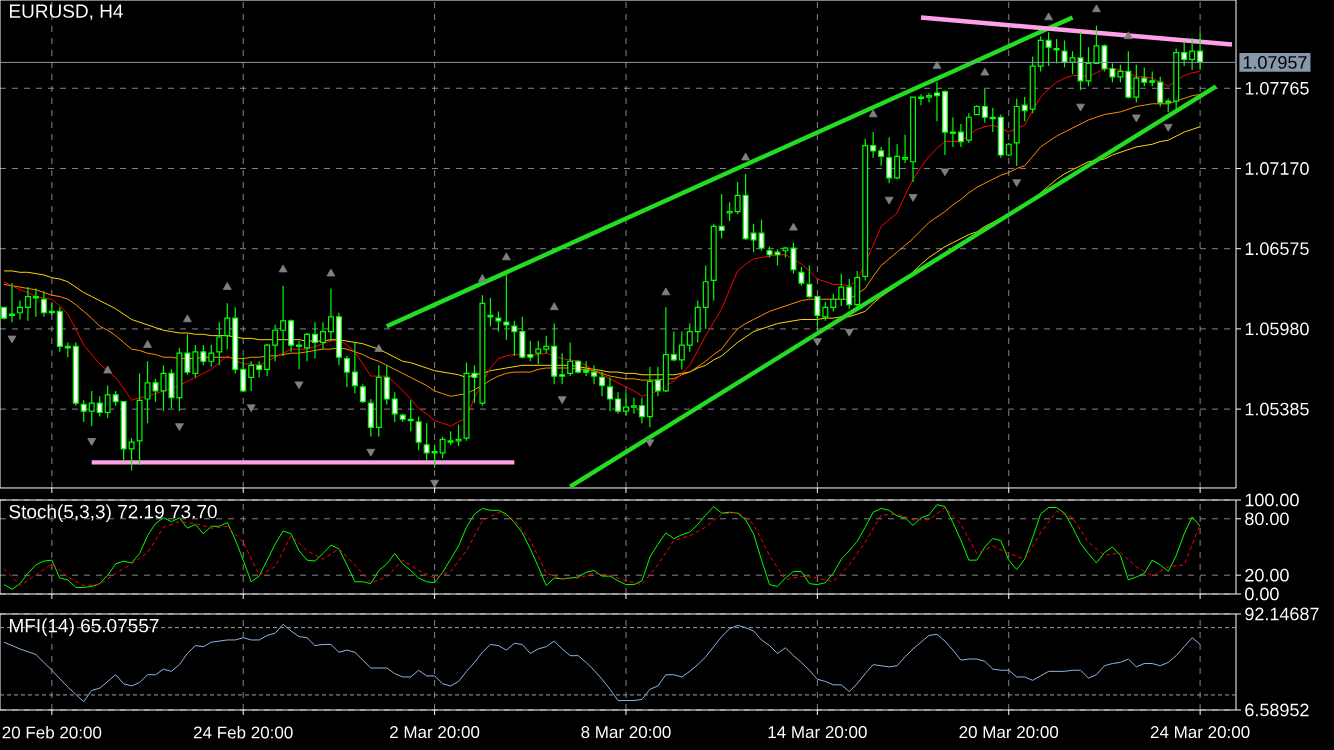 The height and width of the screenshot is (750, 1334). I want to click on y-tick-label: 100.00, so click(1272, 500).